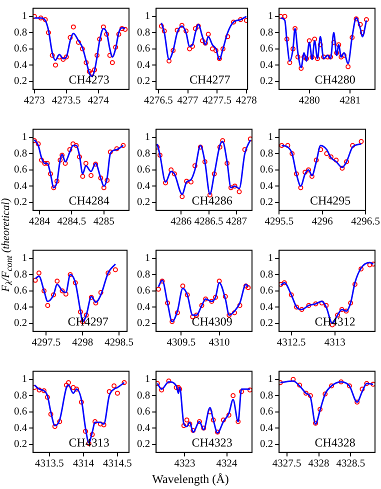  What do you see at coordinates (103, 222) in the screenshot?
I see `x-tick-label: 4285` at bounding box center [103, 222].